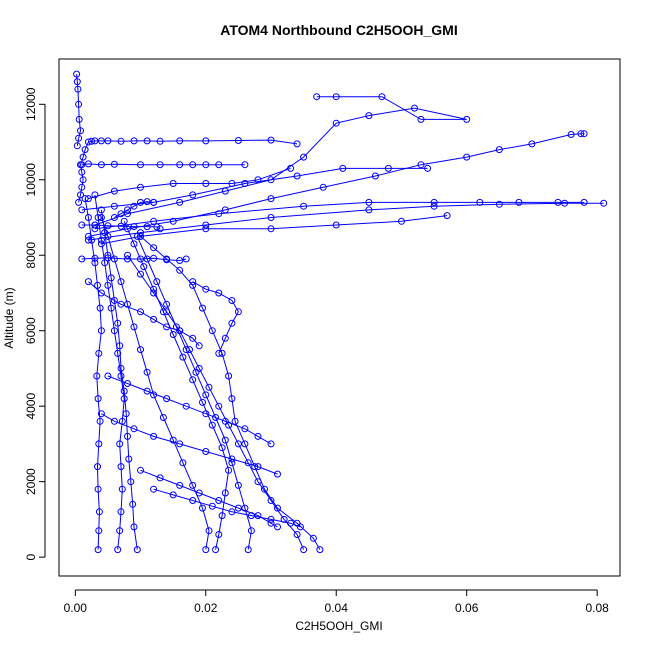  Describe the element at coordinates (31, 406) in the screenshot. I see `y-tick-label: 4000` at that location.